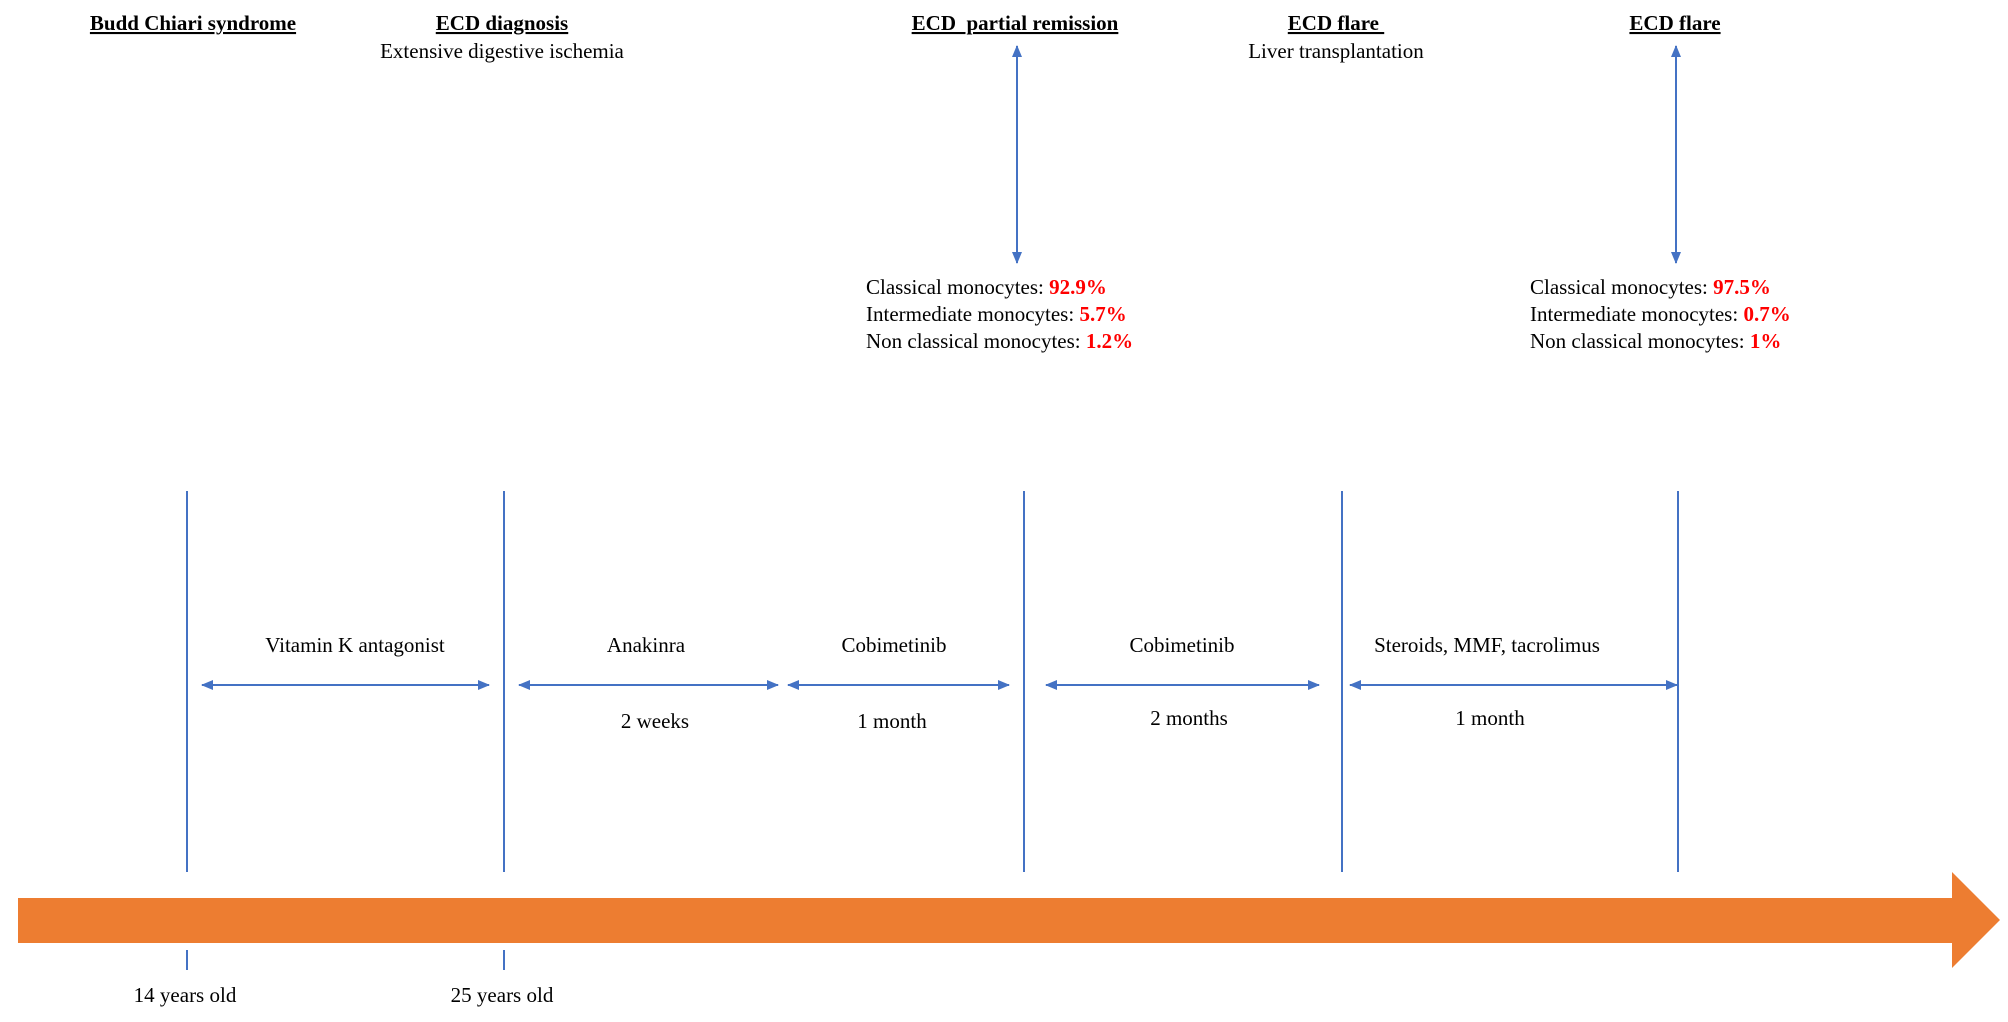 This screenshot has width=2008, height=1022. What do you see at coordinates (655, 721) in the screenshot?
I see `treatment-duration: 2 weeks` at bounding box center [655, 721].